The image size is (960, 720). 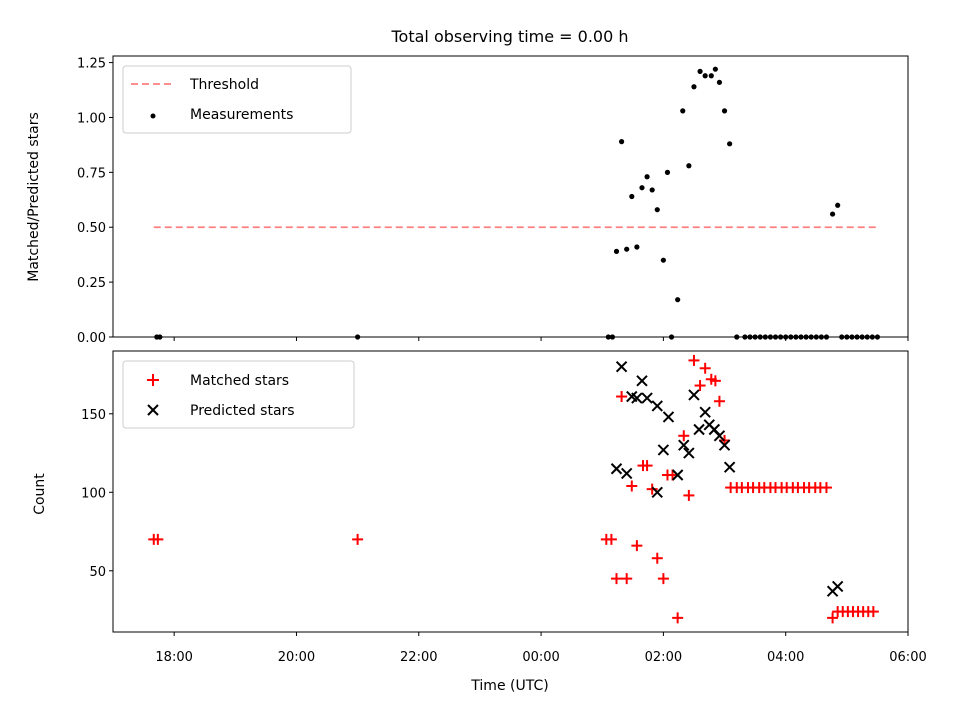 I want to click on x-tick-label: 00:00, so click(x=540, y=657).